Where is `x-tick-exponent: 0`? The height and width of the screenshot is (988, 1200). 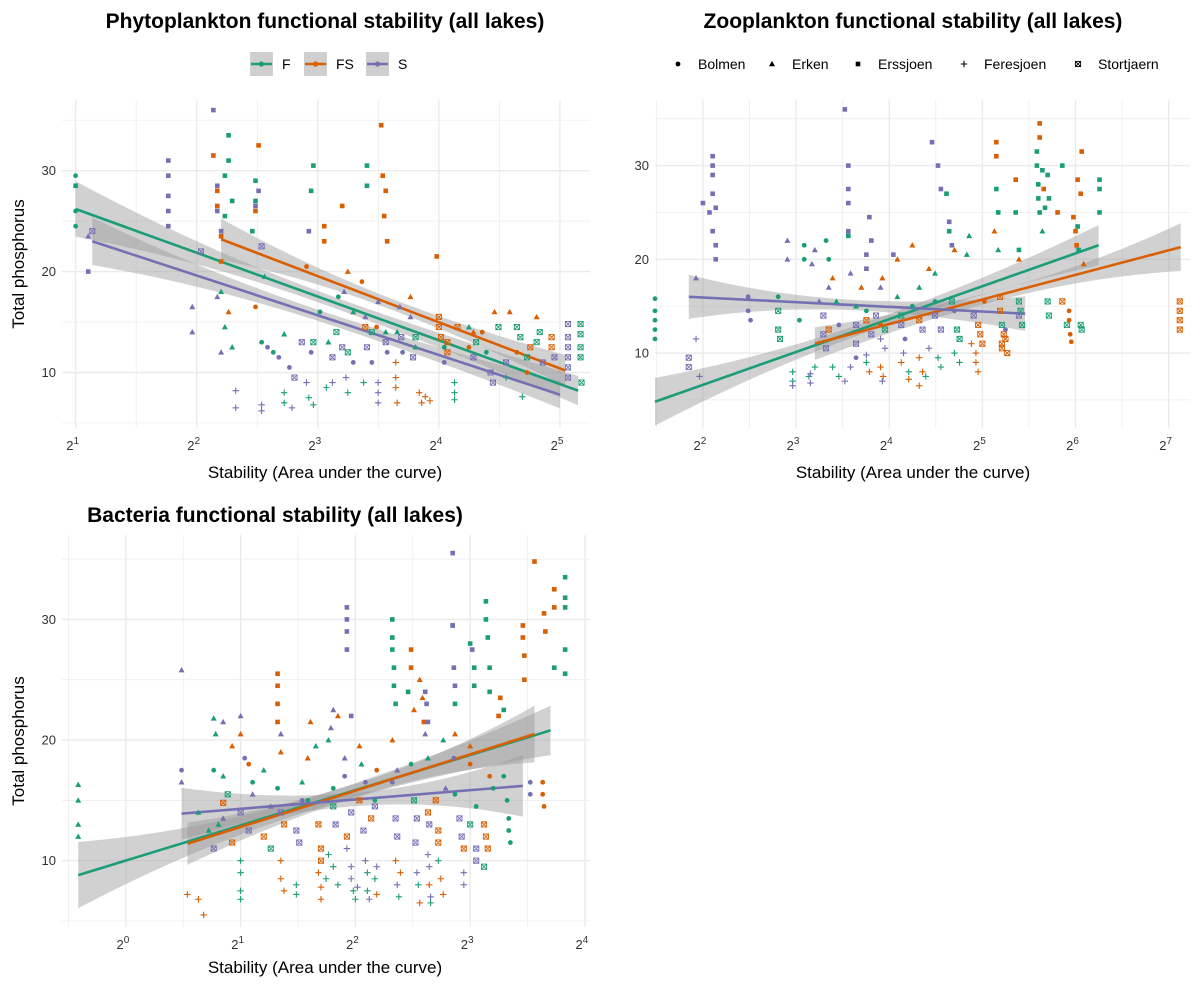 x-tick-exponent: 0 is located at coordinates (127, 940).